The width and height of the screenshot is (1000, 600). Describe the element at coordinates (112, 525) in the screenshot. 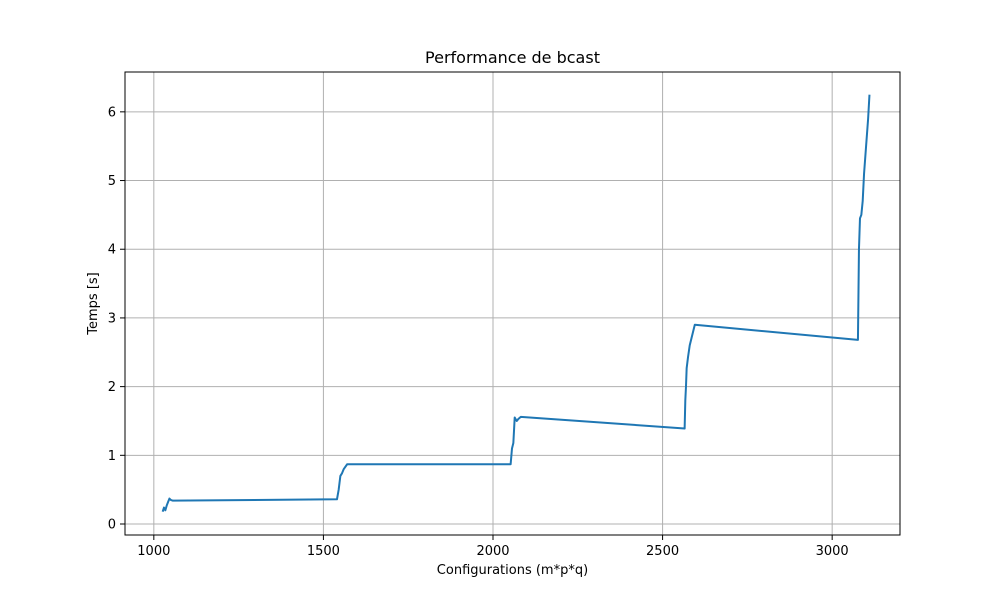

I see `y-tick-label: 0` at that location.